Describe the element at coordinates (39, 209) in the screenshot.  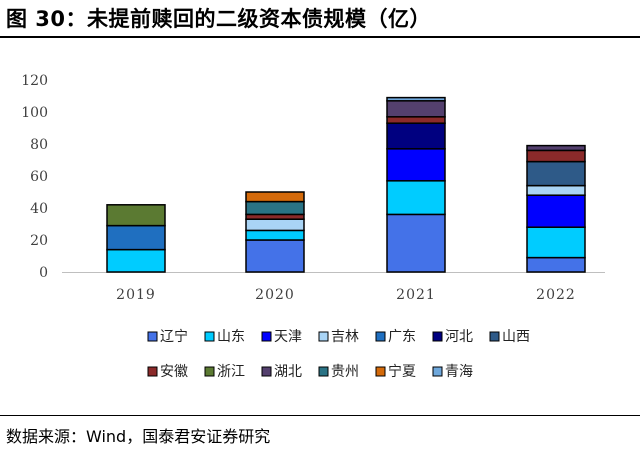
I see `y-tick-label: 40` at that location.